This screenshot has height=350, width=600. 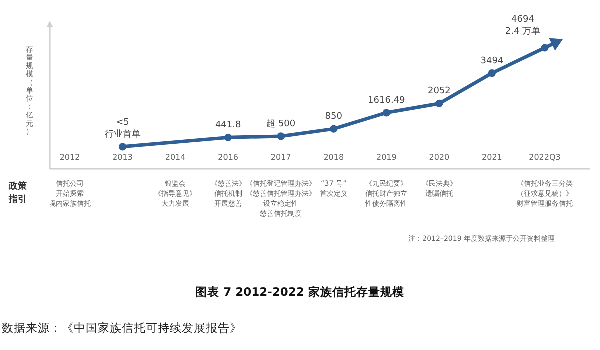 I want to click on x-tick-label: 2018, so click(x=334, y=157).